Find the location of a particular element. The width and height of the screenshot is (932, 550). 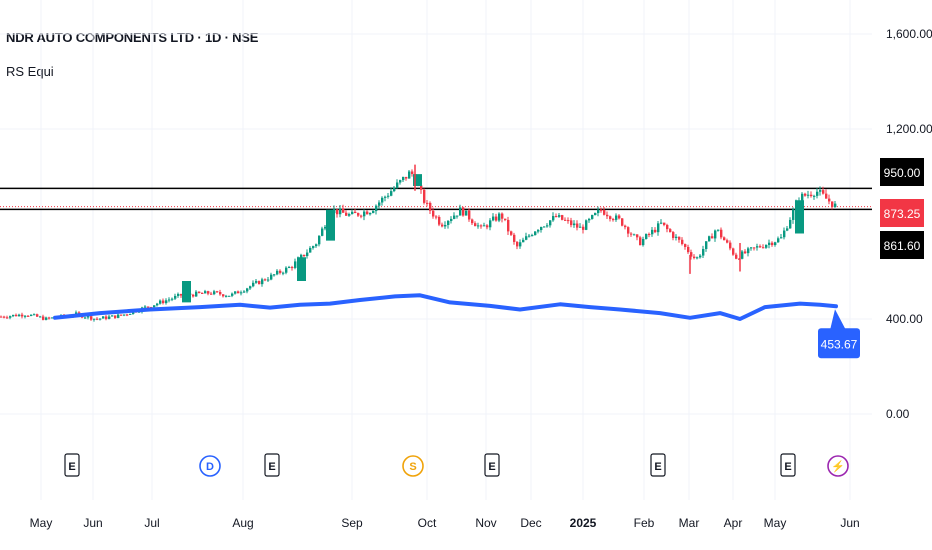

level-861-badge-text: 861.60 is located at coordinates (902, 246).